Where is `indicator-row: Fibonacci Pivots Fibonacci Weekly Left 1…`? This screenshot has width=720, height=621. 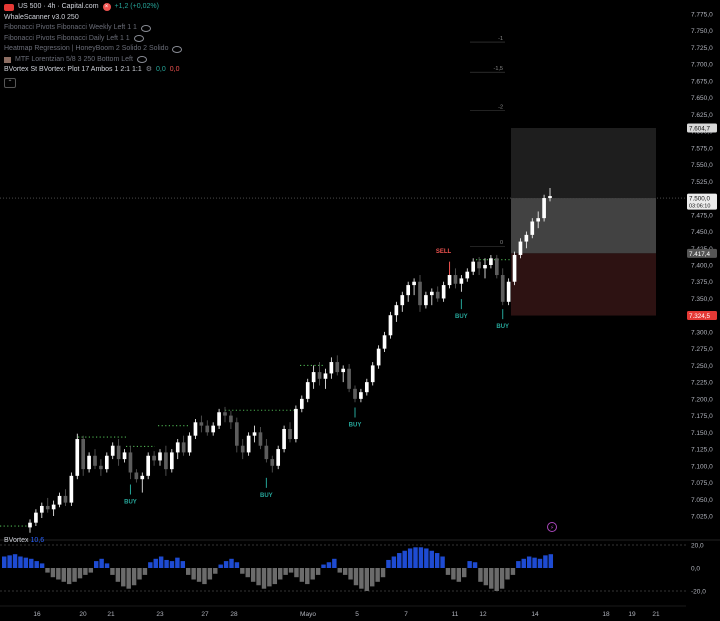 indicator-row: Fibonacci Pivots Fibonacci Weekly Left 1… is located at coordinates (93, 28).